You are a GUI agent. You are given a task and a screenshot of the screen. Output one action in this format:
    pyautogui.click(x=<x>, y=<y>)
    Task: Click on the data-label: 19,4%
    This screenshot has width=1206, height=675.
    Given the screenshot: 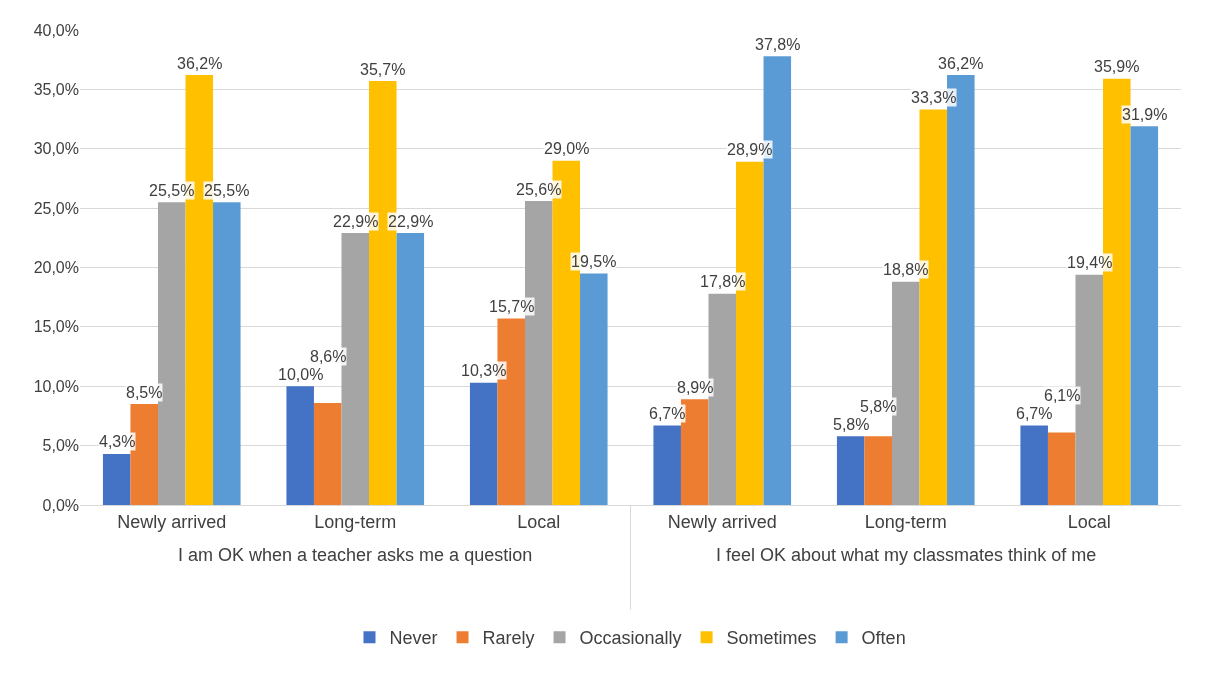 What is the action you would take?
    pyautogui.click(x=1090, y=262)
    